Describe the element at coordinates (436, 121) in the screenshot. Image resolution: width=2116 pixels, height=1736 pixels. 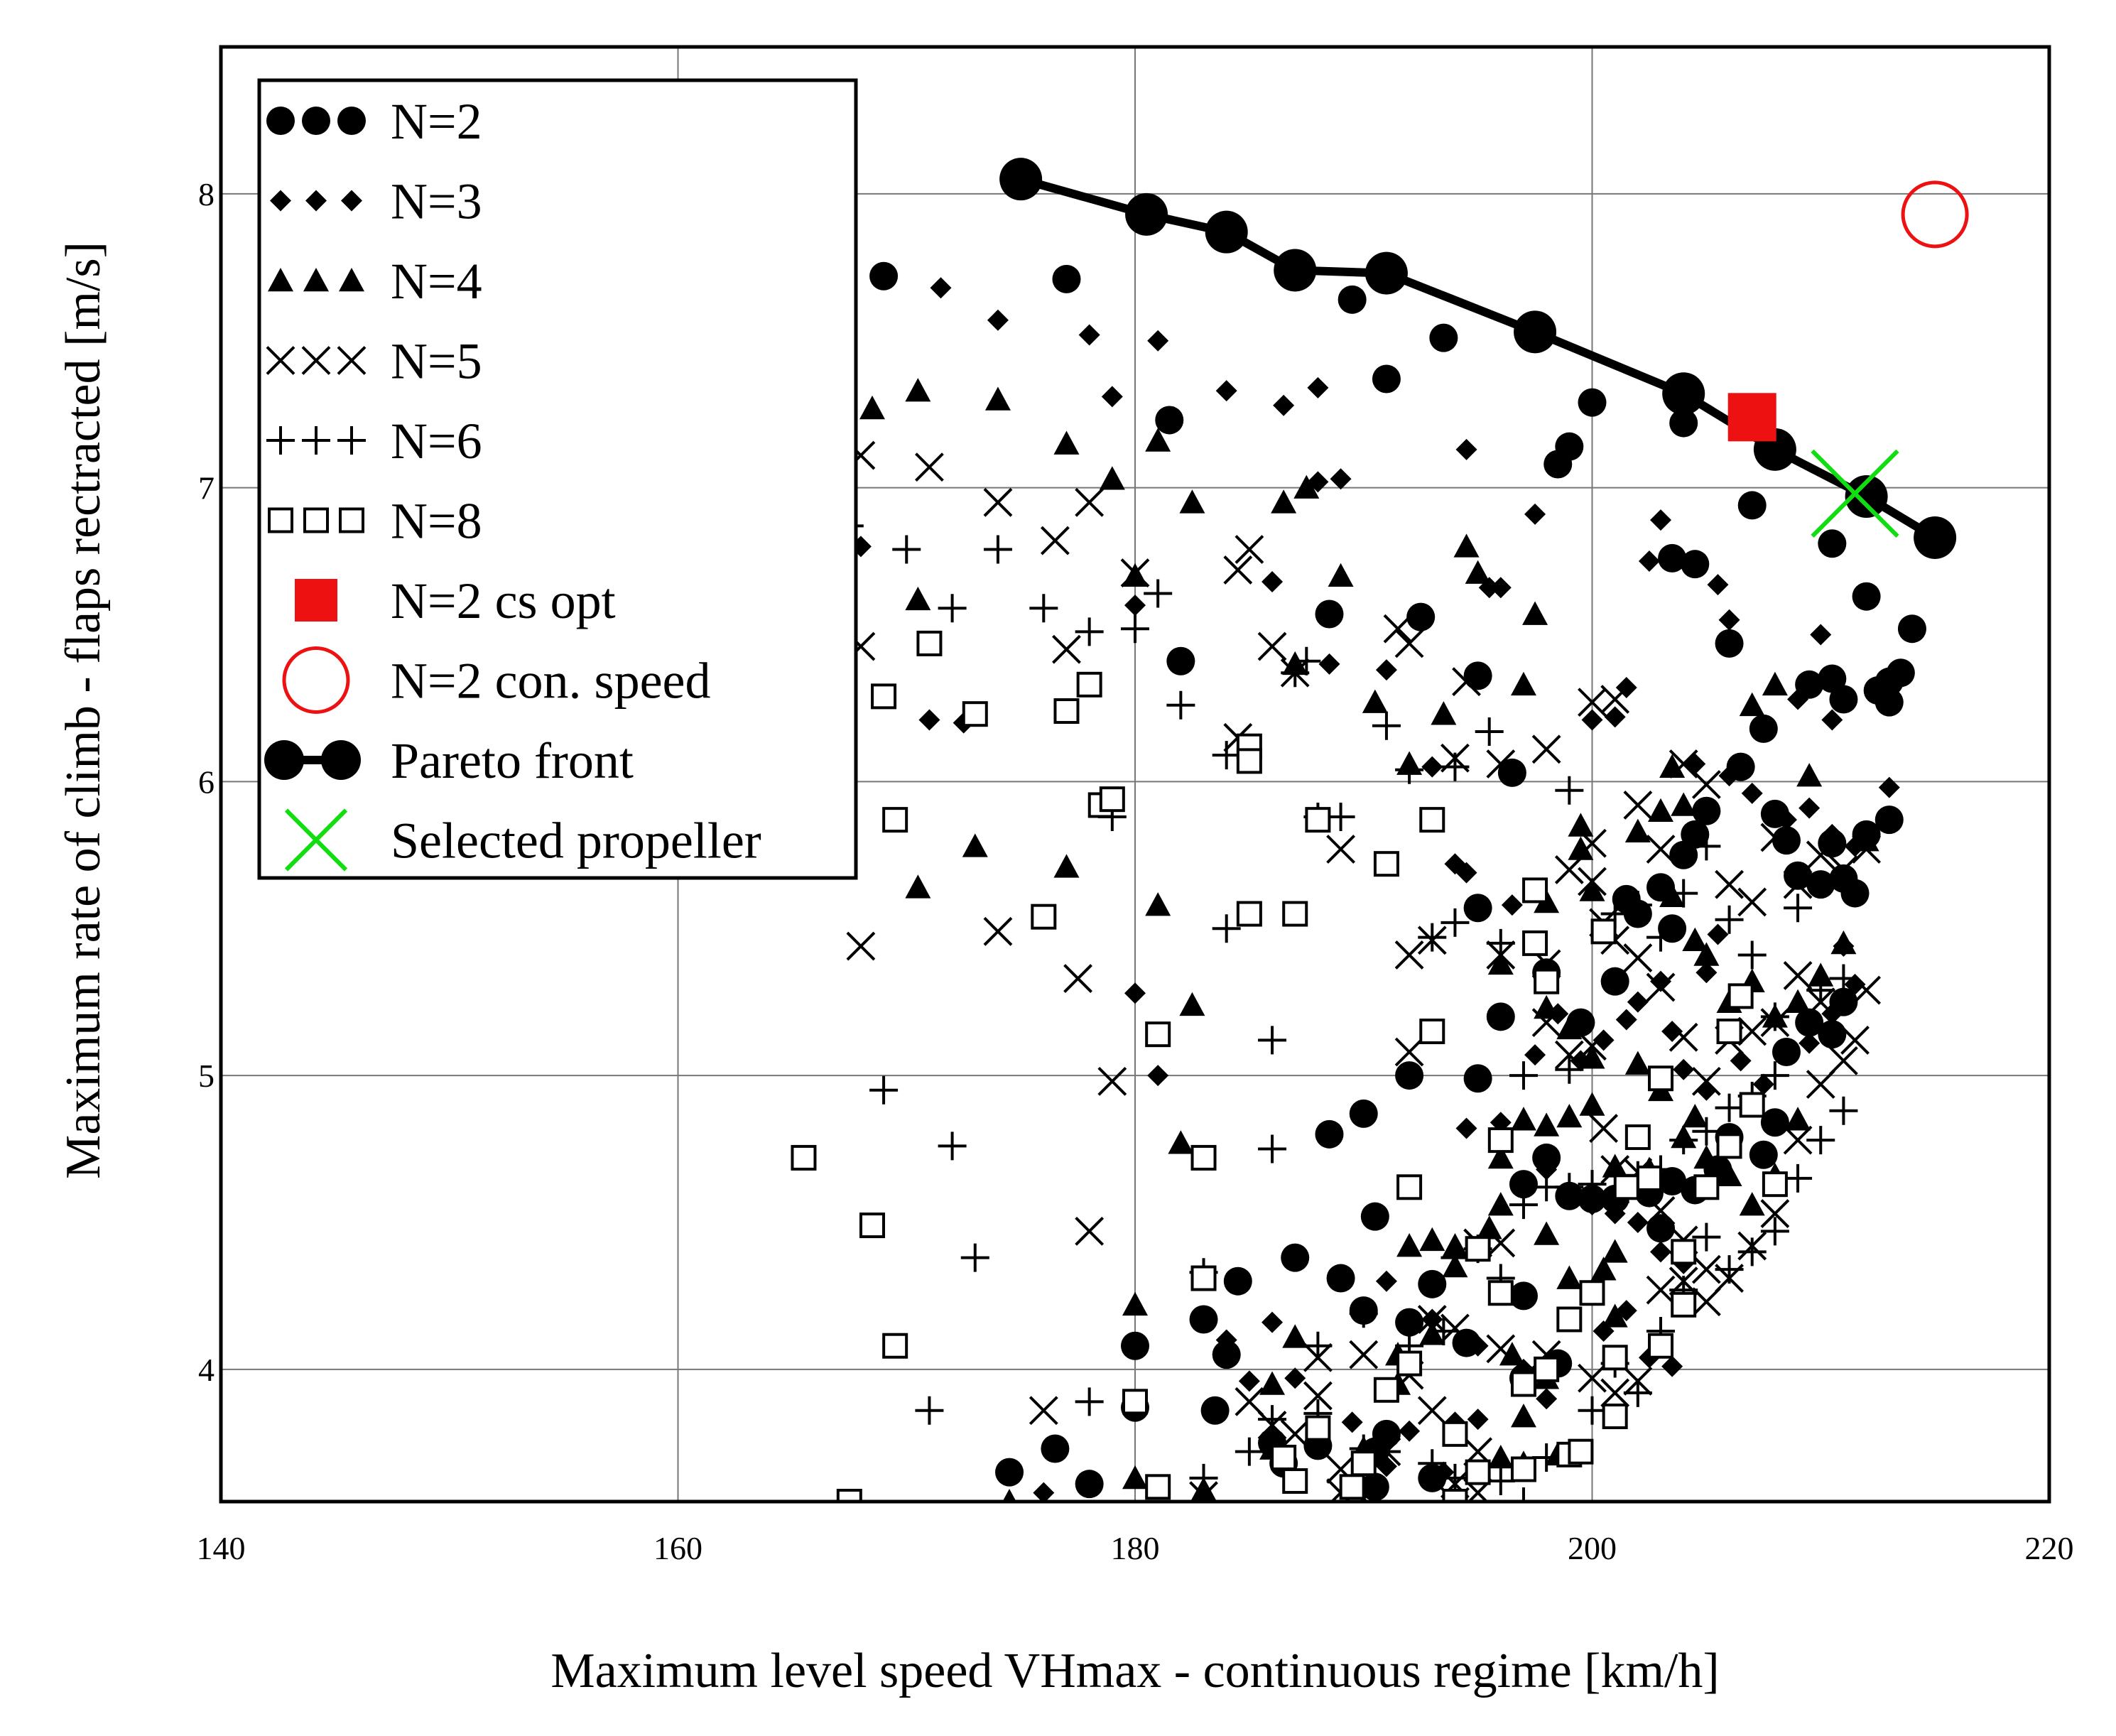
I see `legend-label: N=2` at that location.